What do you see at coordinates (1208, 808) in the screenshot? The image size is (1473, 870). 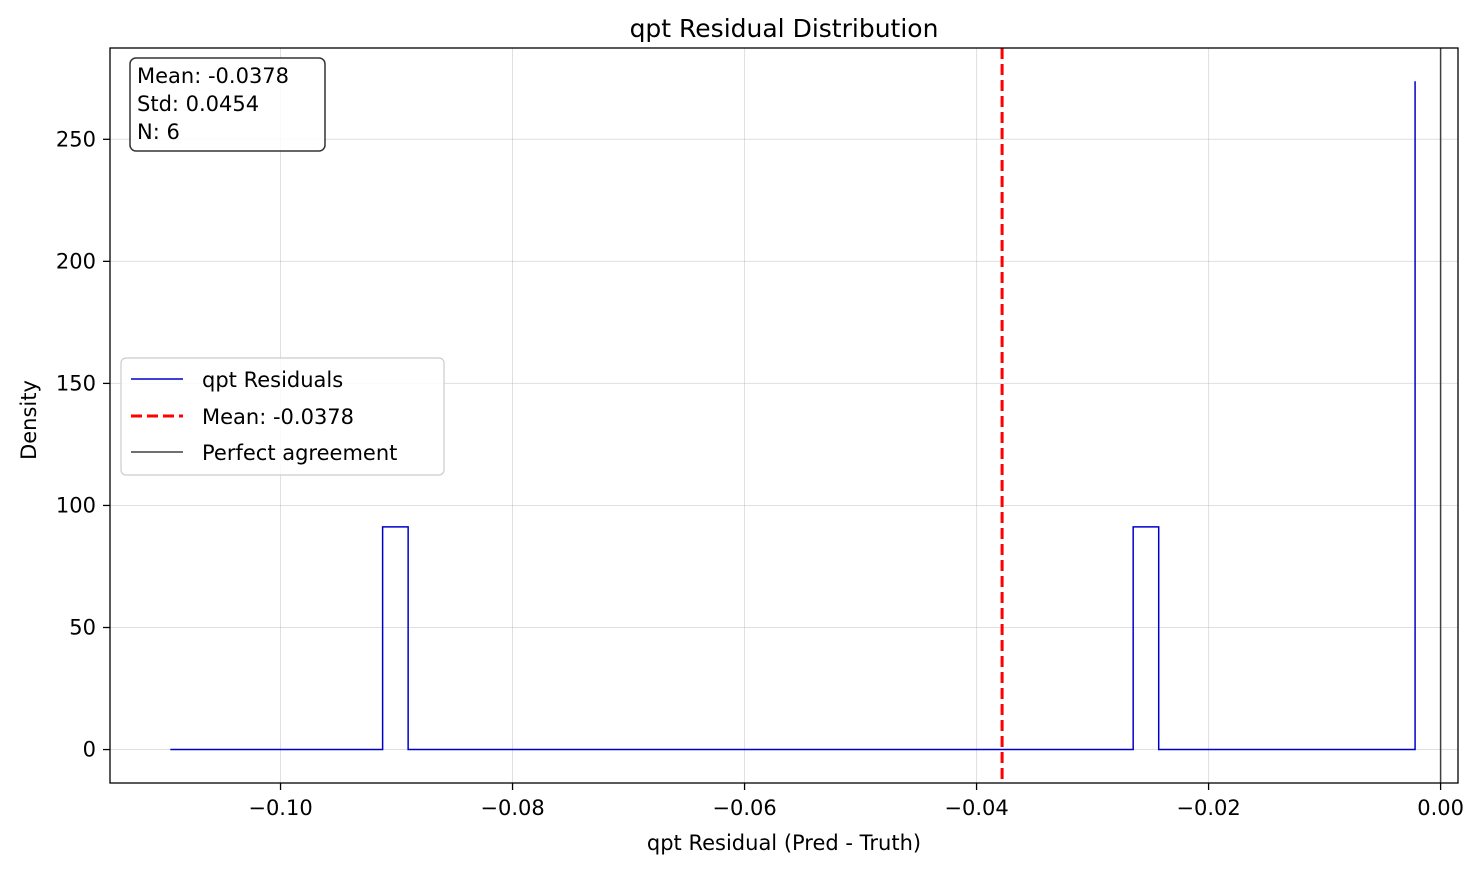 I see `x-tick-label: −0.02` at bounding box center [1208, 808].